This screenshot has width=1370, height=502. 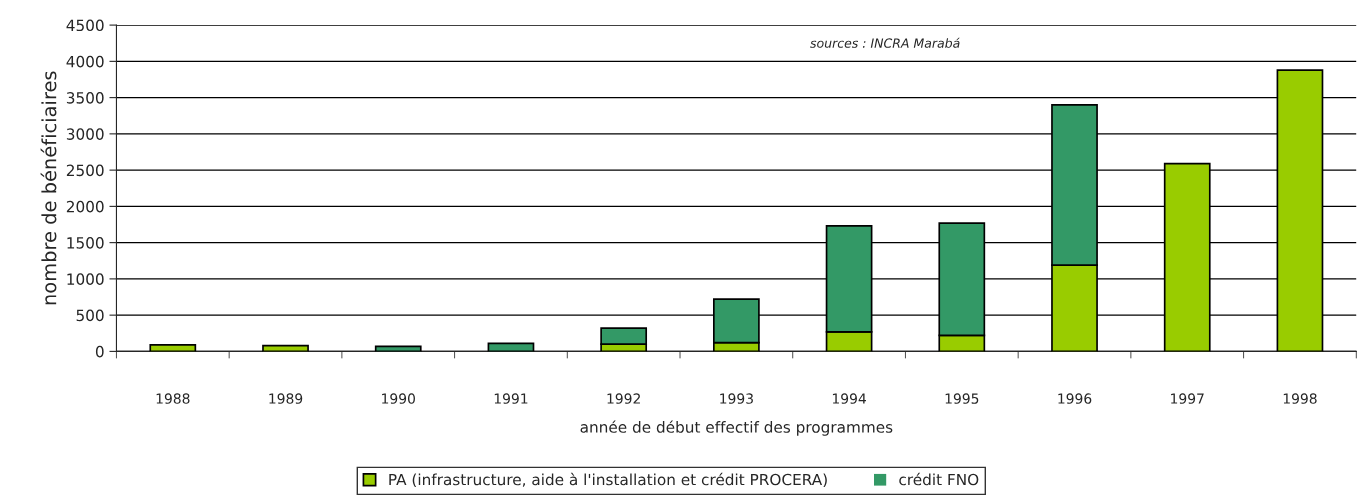 What do you see at coordinates (85, 25) in the screenshot?
I see `y-tick-label: 4500` at bounding box center [85, 25].